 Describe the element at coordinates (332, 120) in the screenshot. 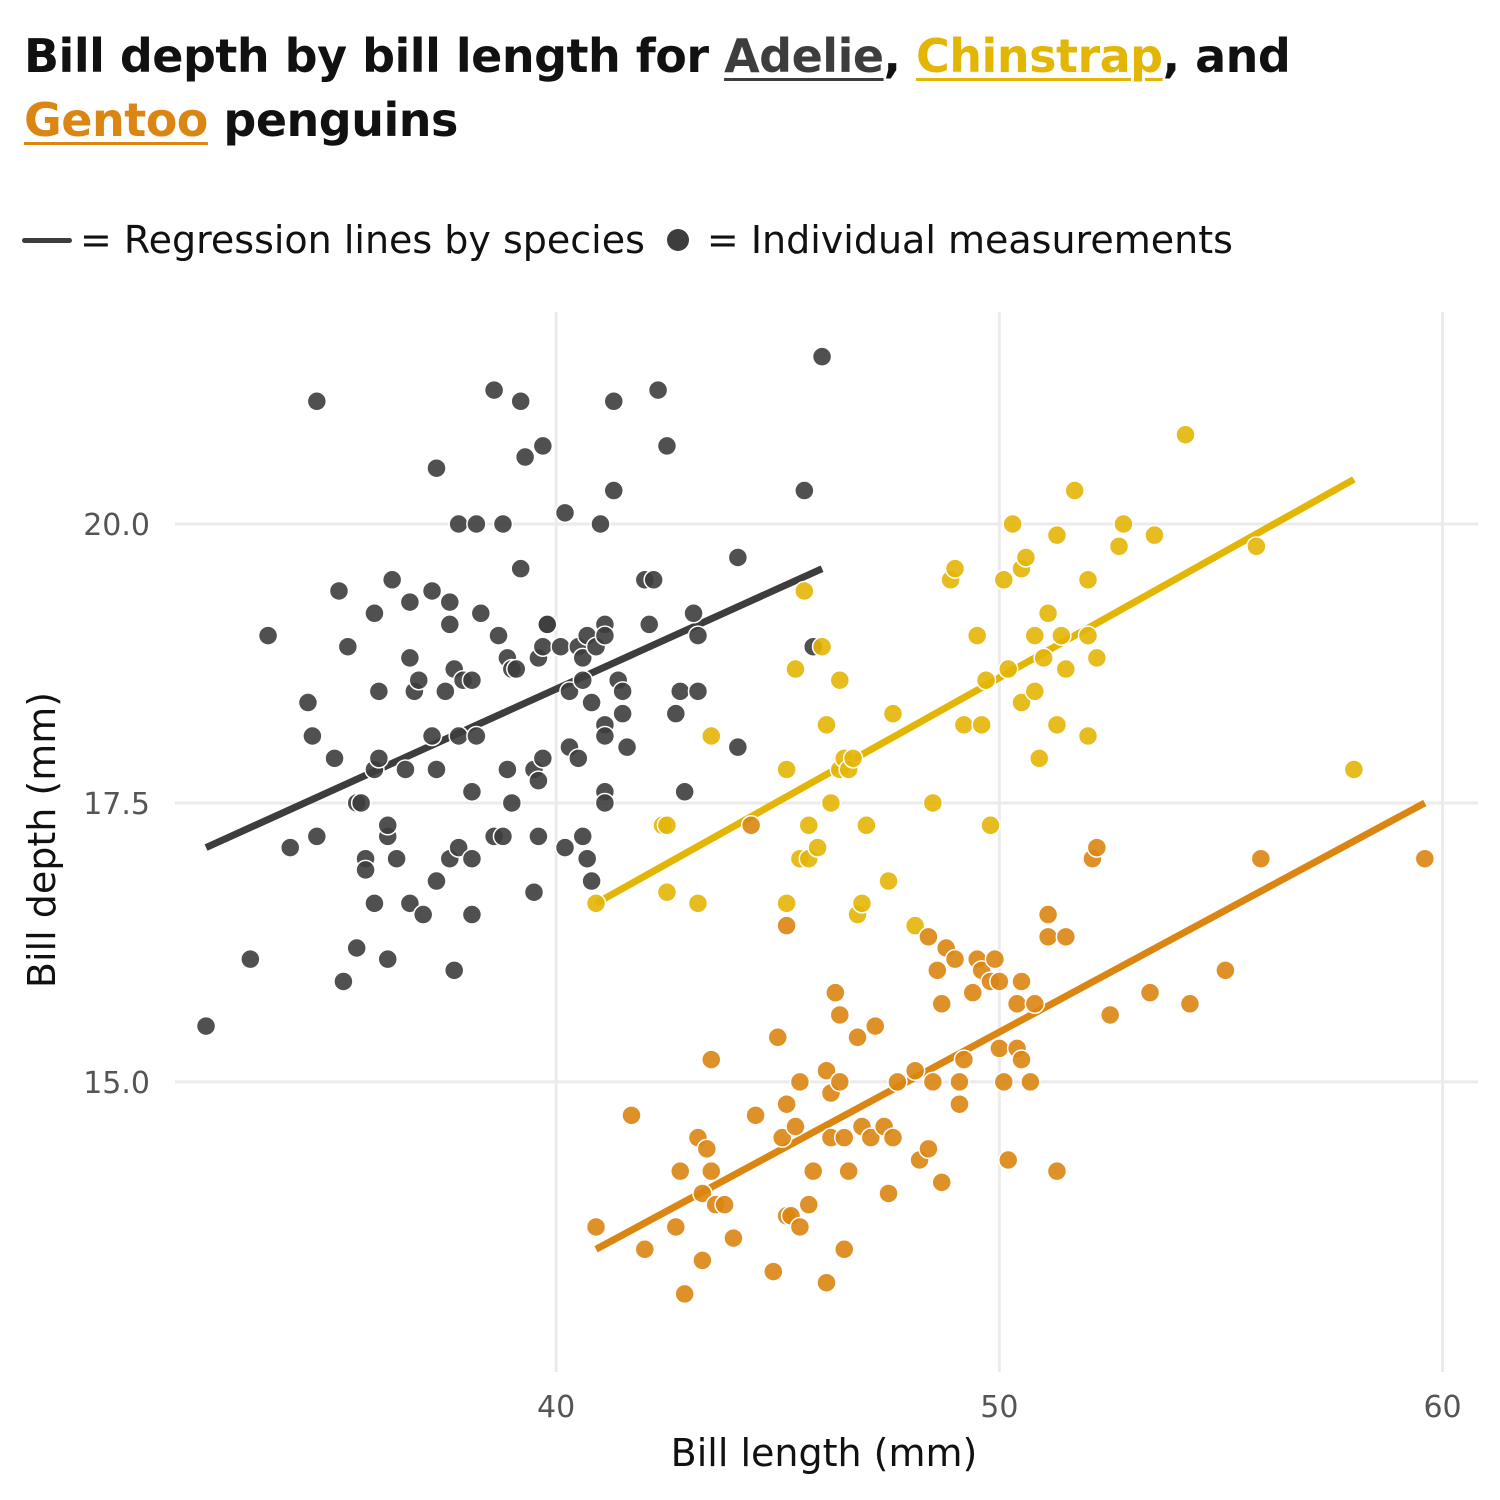

I see `title-suffix: penguins` at that location.